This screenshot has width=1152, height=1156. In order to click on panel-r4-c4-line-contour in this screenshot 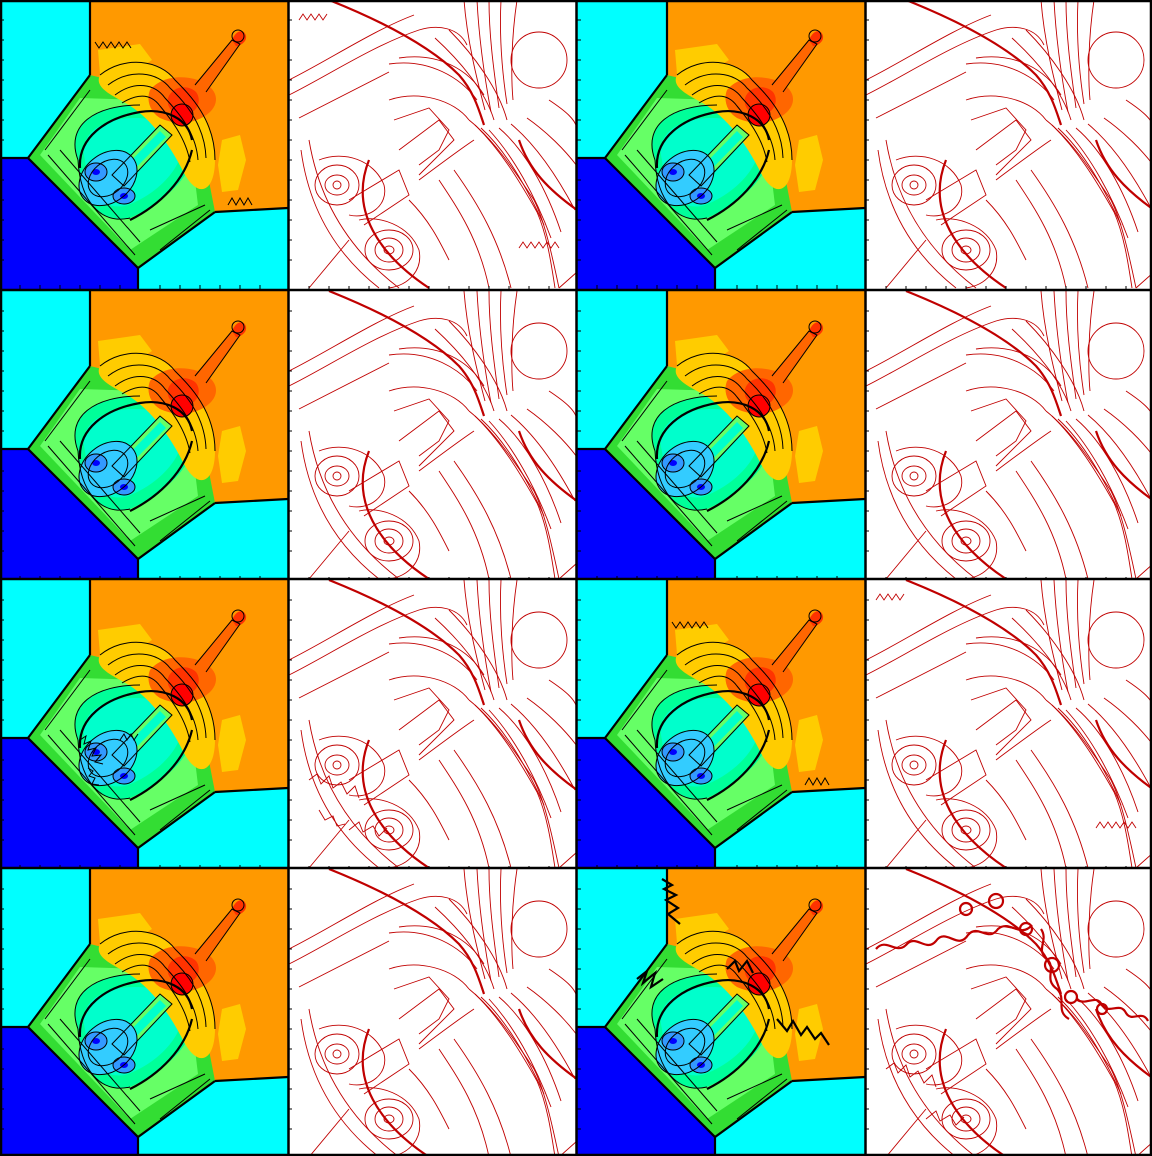, I will do `click(1009, 1012)`.